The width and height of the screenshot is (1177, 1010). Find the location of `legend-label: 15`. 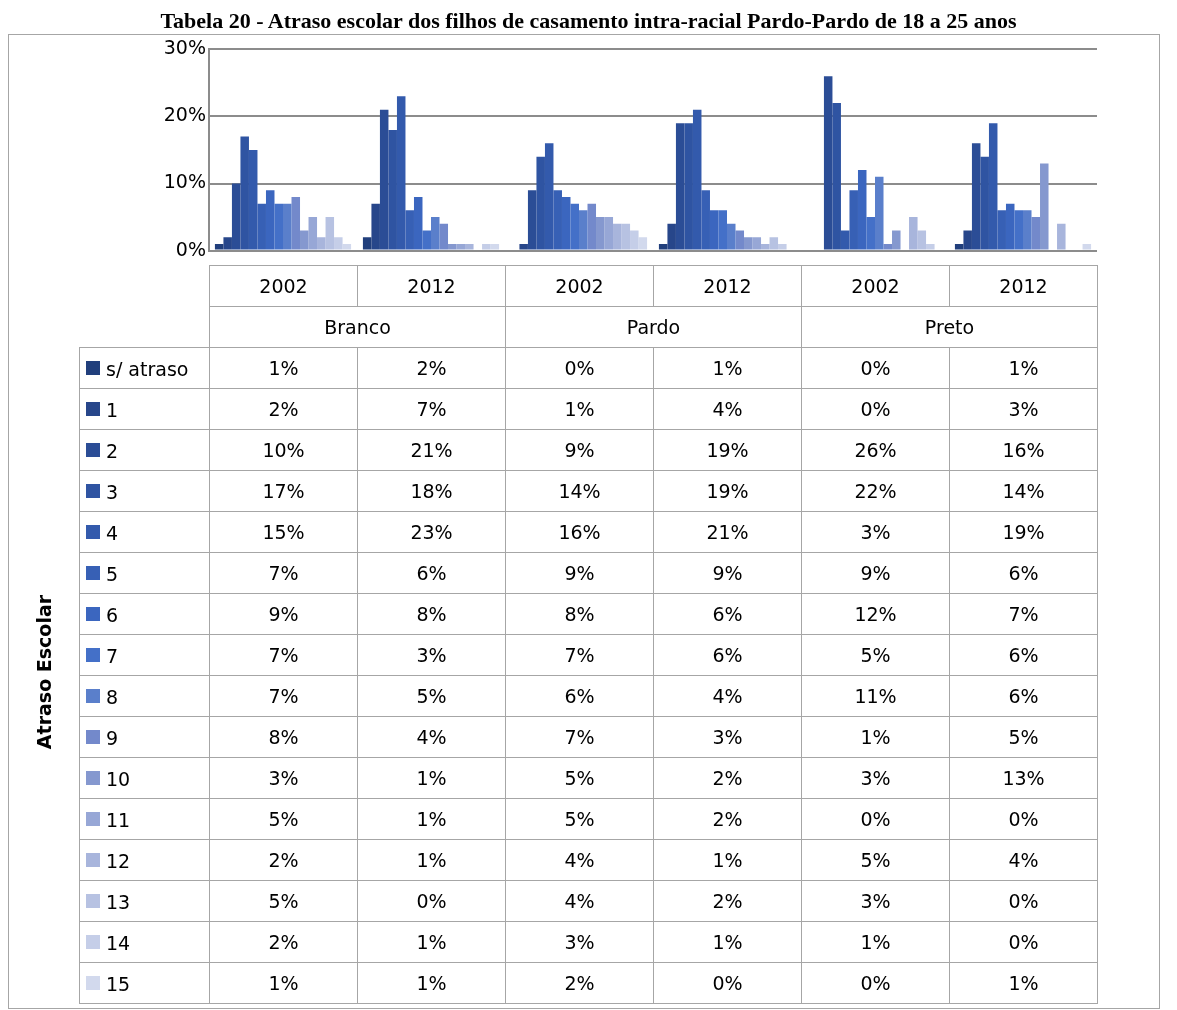

legend-label: 15 is located at coordinates (118, 983).